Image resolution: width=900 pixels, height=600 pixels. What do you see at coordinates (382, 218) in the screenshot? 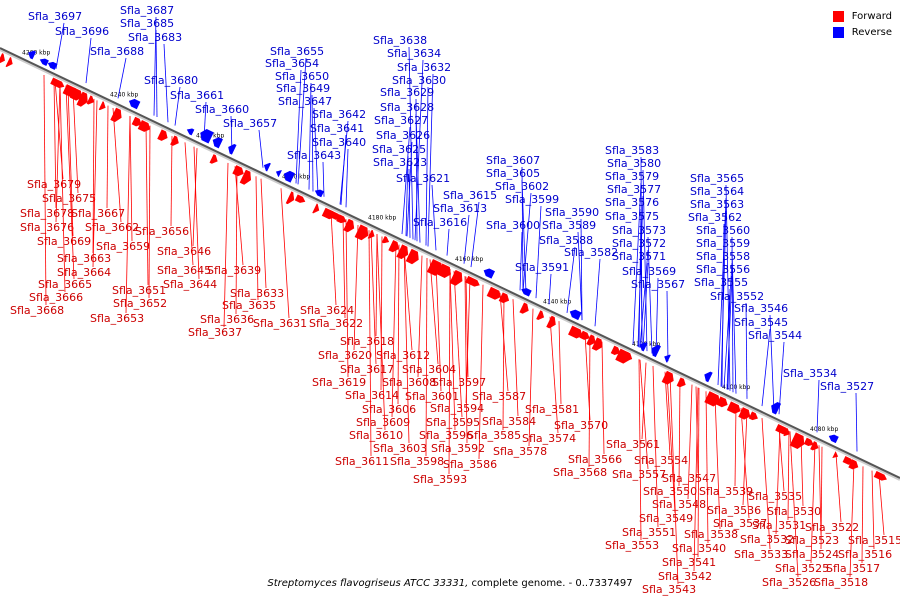
I see `scale-tick-label: 4180 kbp` at bounding box center [382, 218].